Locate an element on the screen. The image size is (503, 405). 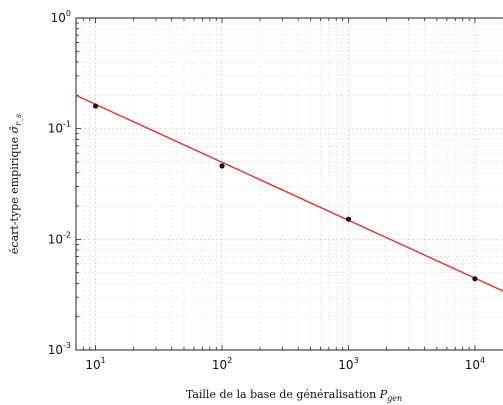
y-axis-title: écart-type empirique σ̂r_s is located at coordinates (15, 184).